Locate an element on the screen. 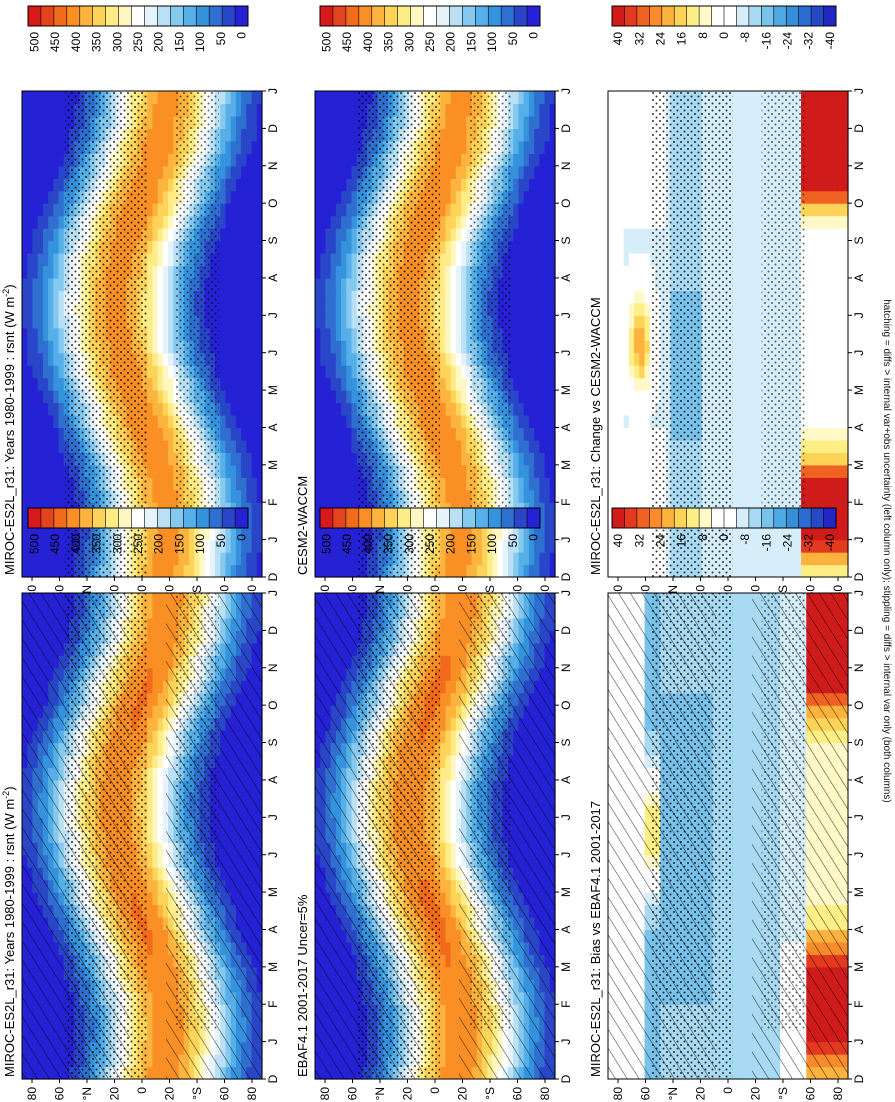  colorbar-label: 300 is located at coordinates (117, 42).